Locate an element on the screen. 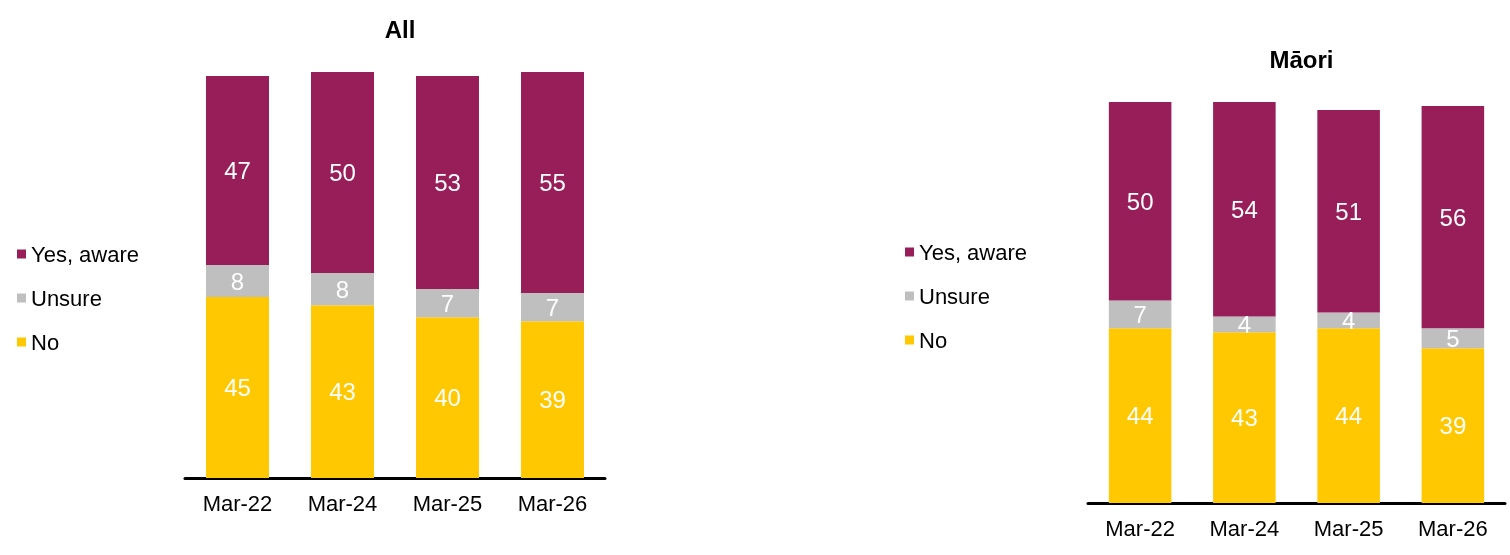 This screenshot has height=555, width=1510. data-label: 56 is located at coordinates (1453, 217).